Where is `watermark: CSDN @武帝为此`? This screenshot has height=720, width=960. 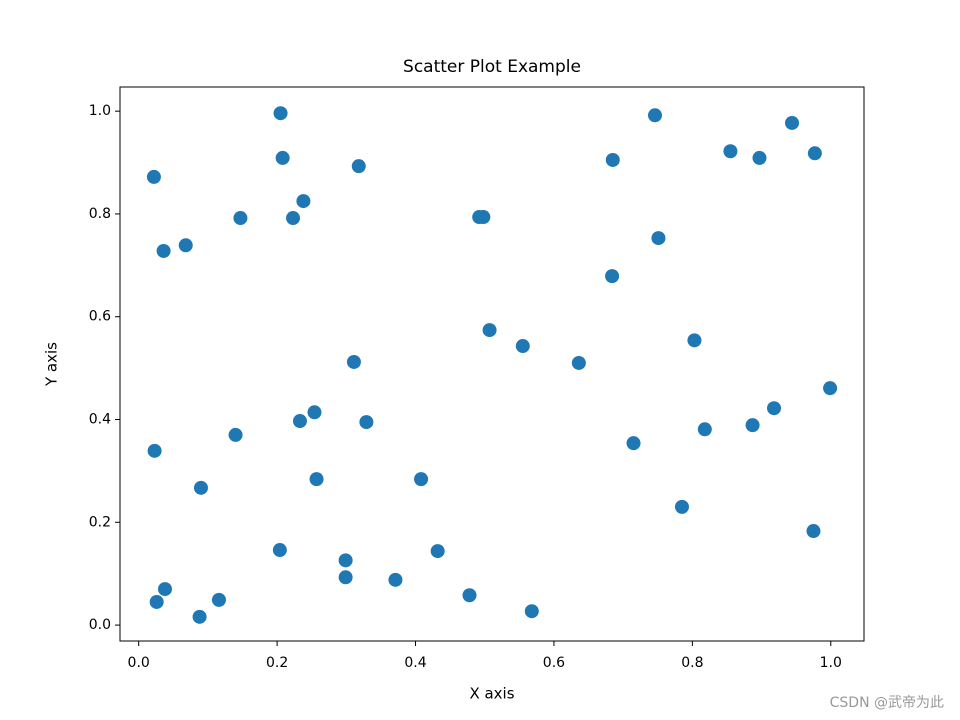
watermark: CSDN @武帝为此 is located at coordinates (887, 703).